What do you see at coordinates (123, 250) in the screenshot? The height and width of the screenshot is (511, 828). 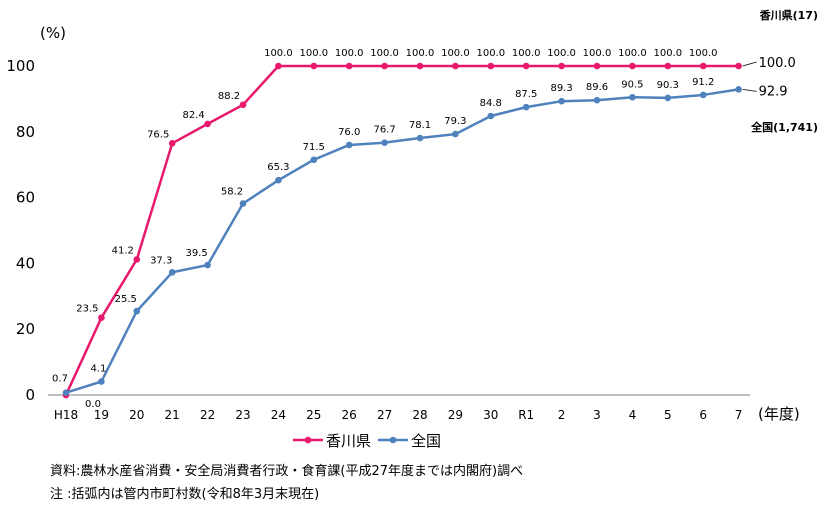 I see `data-label: 41.2` at bounding box center [123, 250].